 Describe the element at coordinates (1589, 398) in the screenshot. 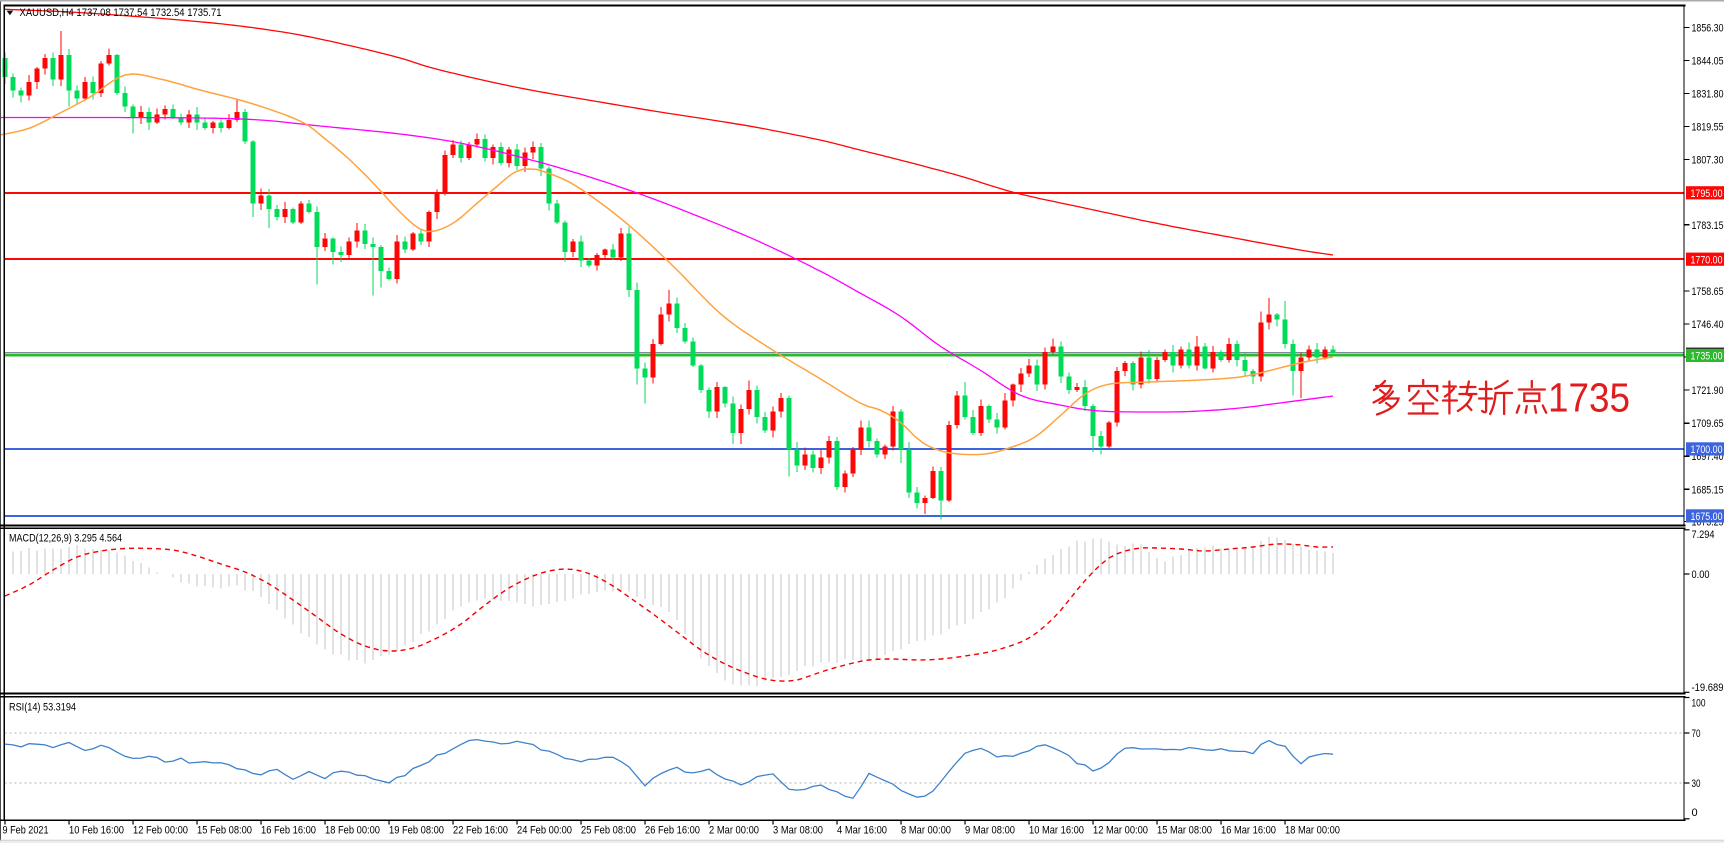

I see `svg-text: 1735` at that location.